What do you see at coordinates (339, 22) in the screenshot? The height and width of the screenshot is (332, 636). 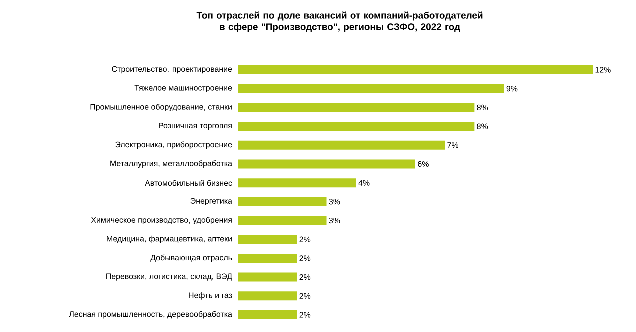 I see `chart-title: Топ отраслей по доле вакансий от компаний-работодателей в сфере "Производство", регионы СЗФО, 2022 год` at bounding box center [339, 22].